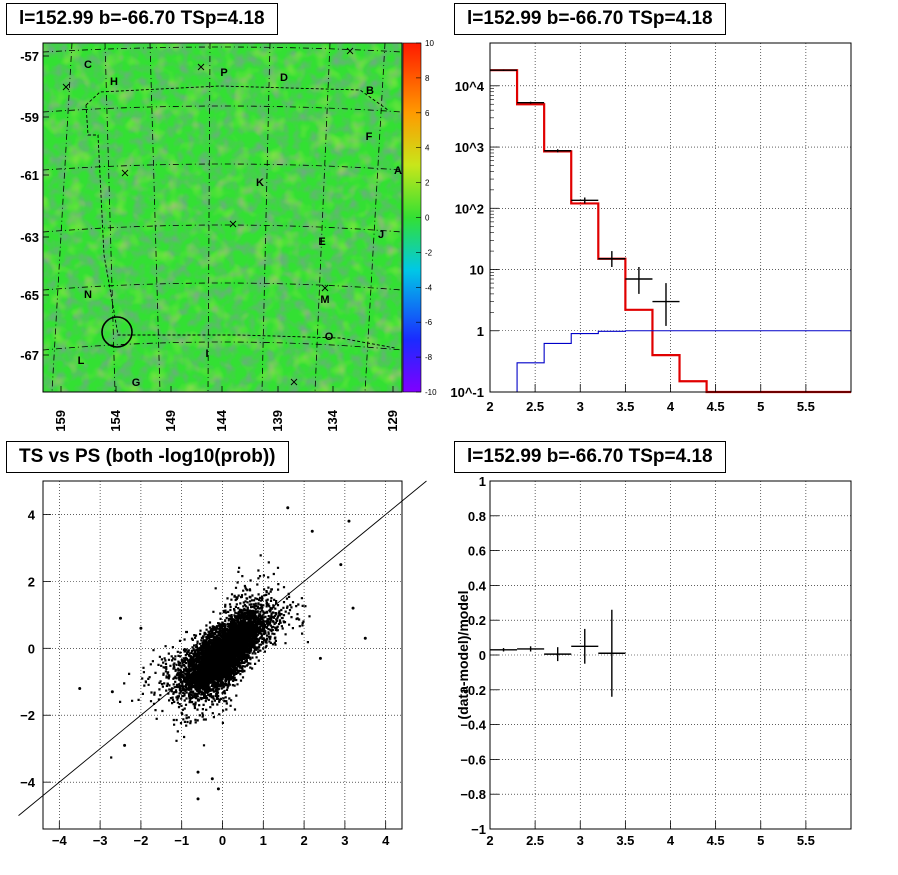 This screenshot has width=898, height=875. I want to click on x-tick-label: 2.5, so click(535, 840).